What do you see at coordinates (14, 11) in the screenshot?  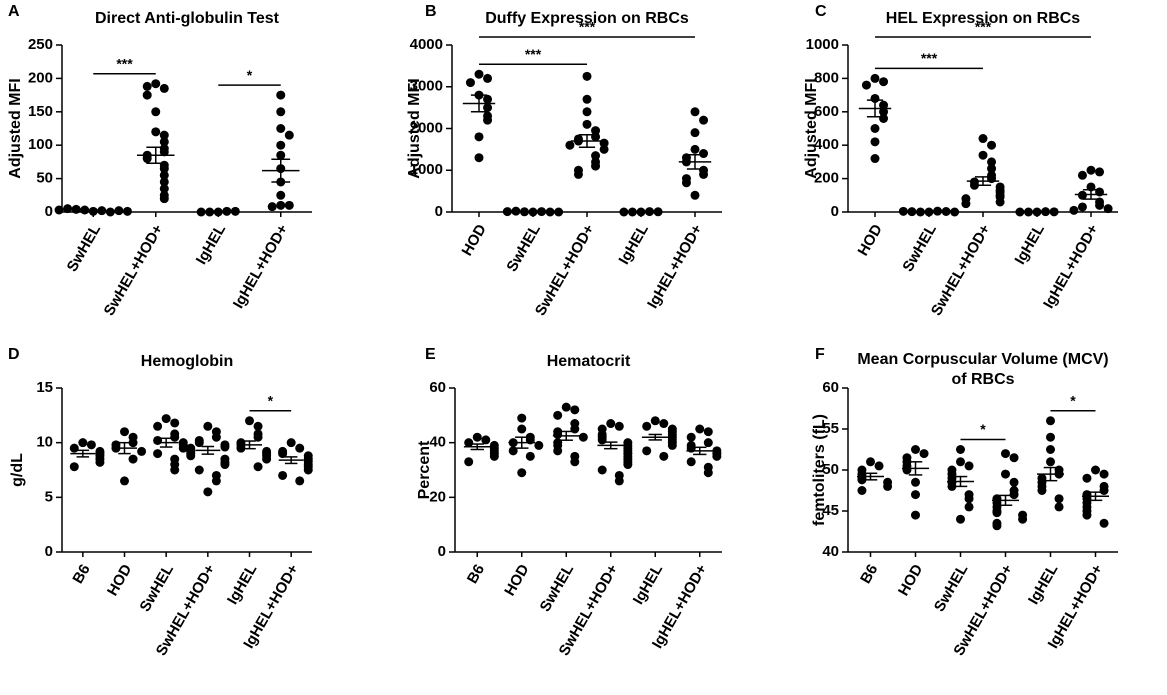 I see `panel-letter: A` at bounding box center [14, 11].